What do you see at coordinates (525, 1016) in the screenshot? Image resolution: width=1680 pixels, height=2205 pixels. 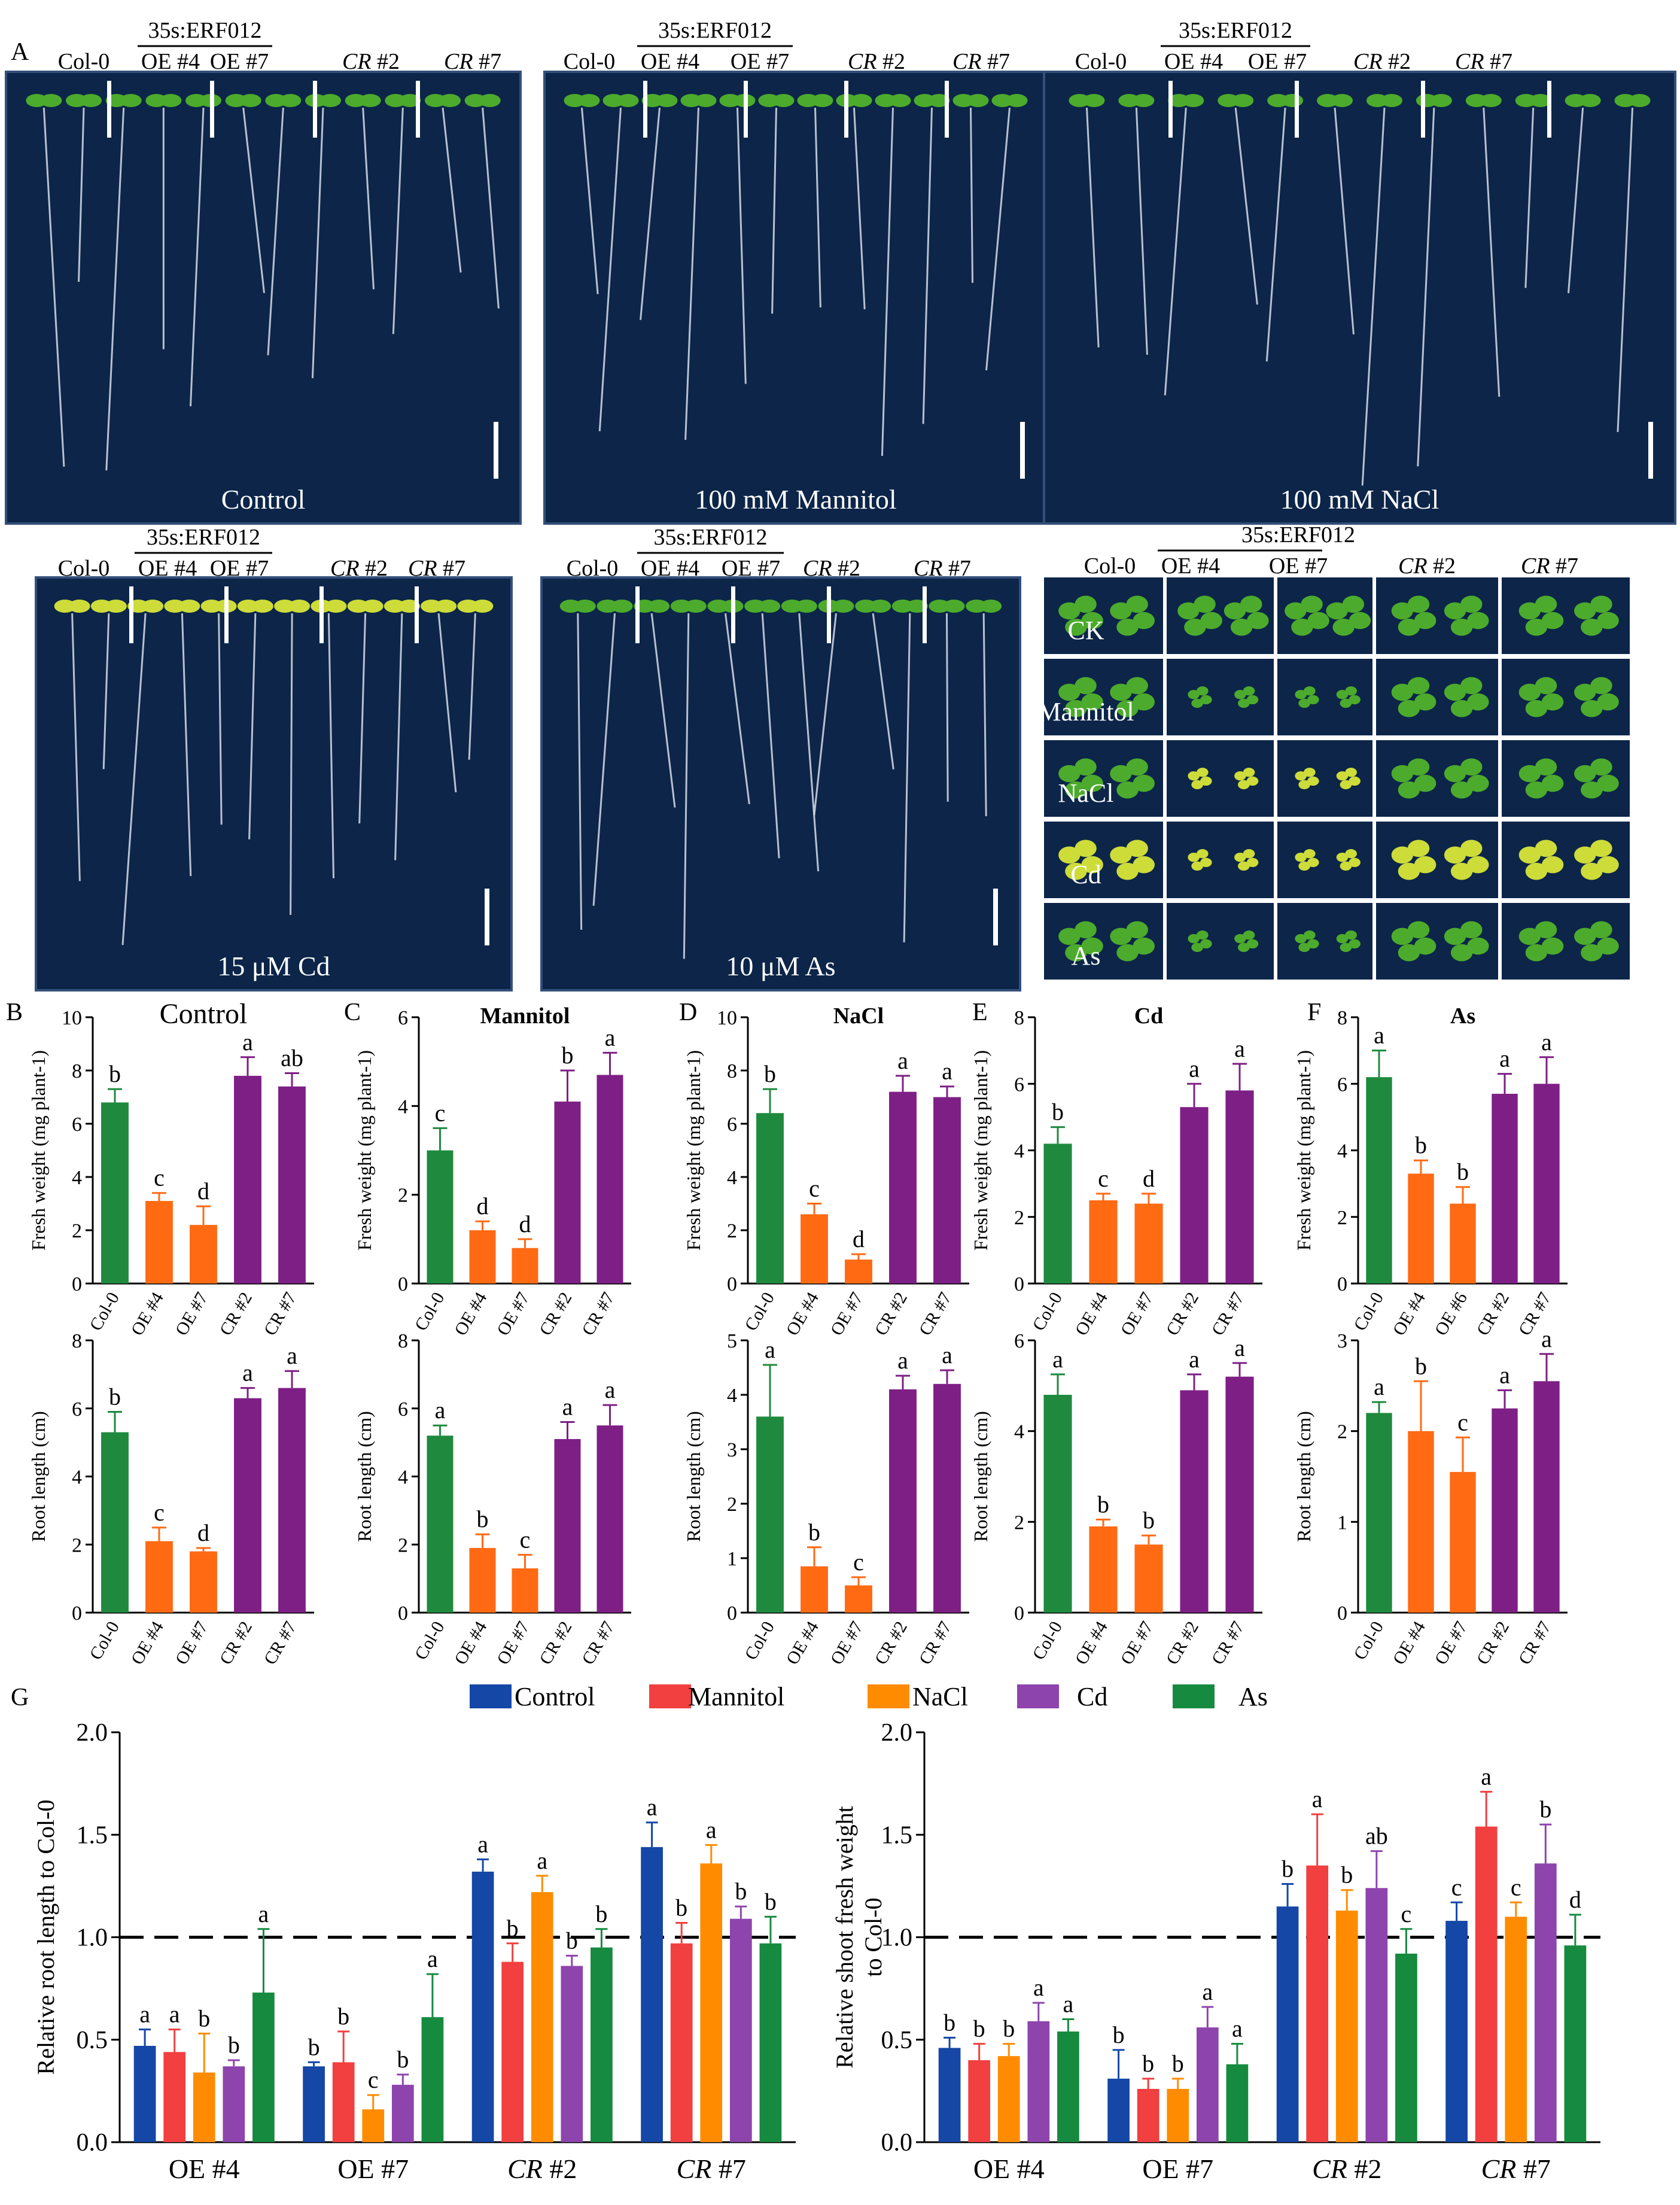 I see `chart-title: Mannitol` at bounding box center [525, 1016].